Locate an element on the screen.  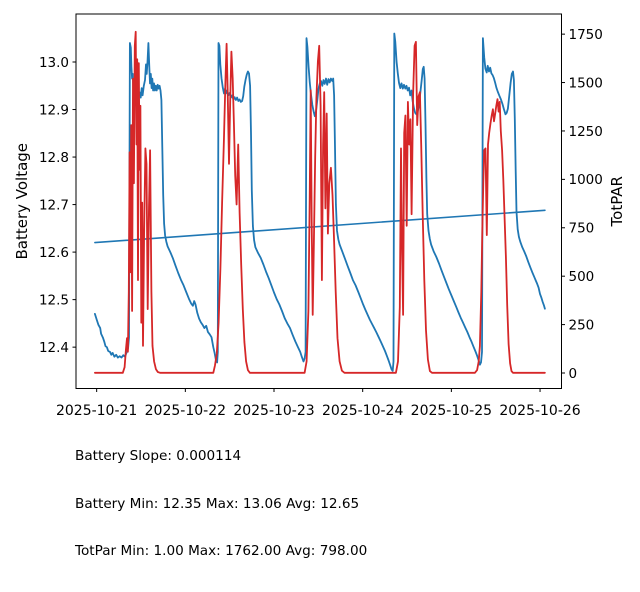
y-right-tick-label: 750 is located at coordinates (582, 229).